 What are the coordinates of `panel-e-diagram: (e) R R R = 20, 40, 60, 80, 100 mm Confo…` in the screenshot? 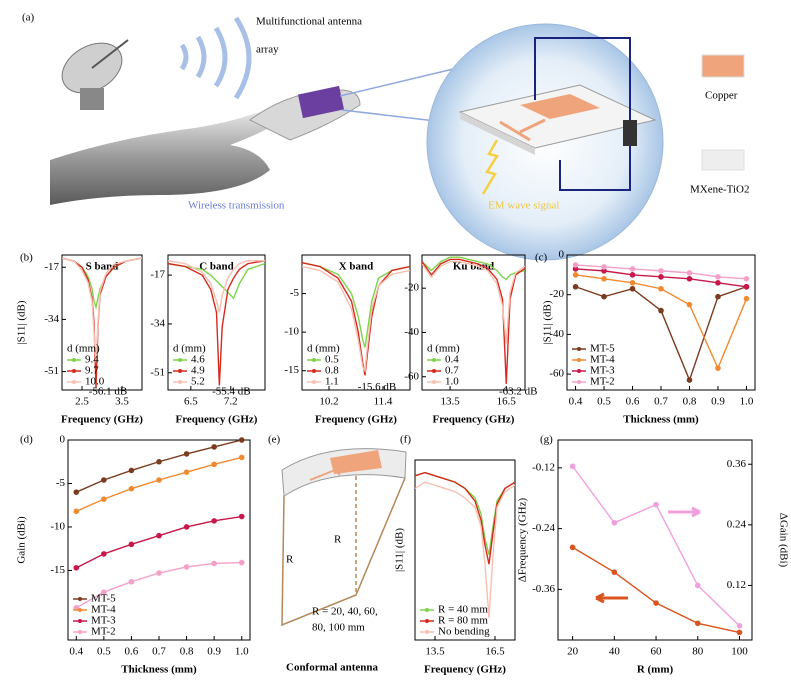 It's located at (337, 554).